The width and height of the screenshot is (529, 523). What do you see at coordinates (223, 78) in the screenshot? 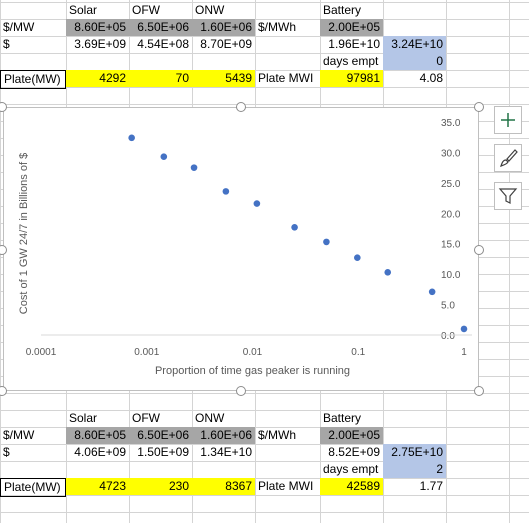
I see `cell-onw-plate: 5439` at bounding box center [223, 78].